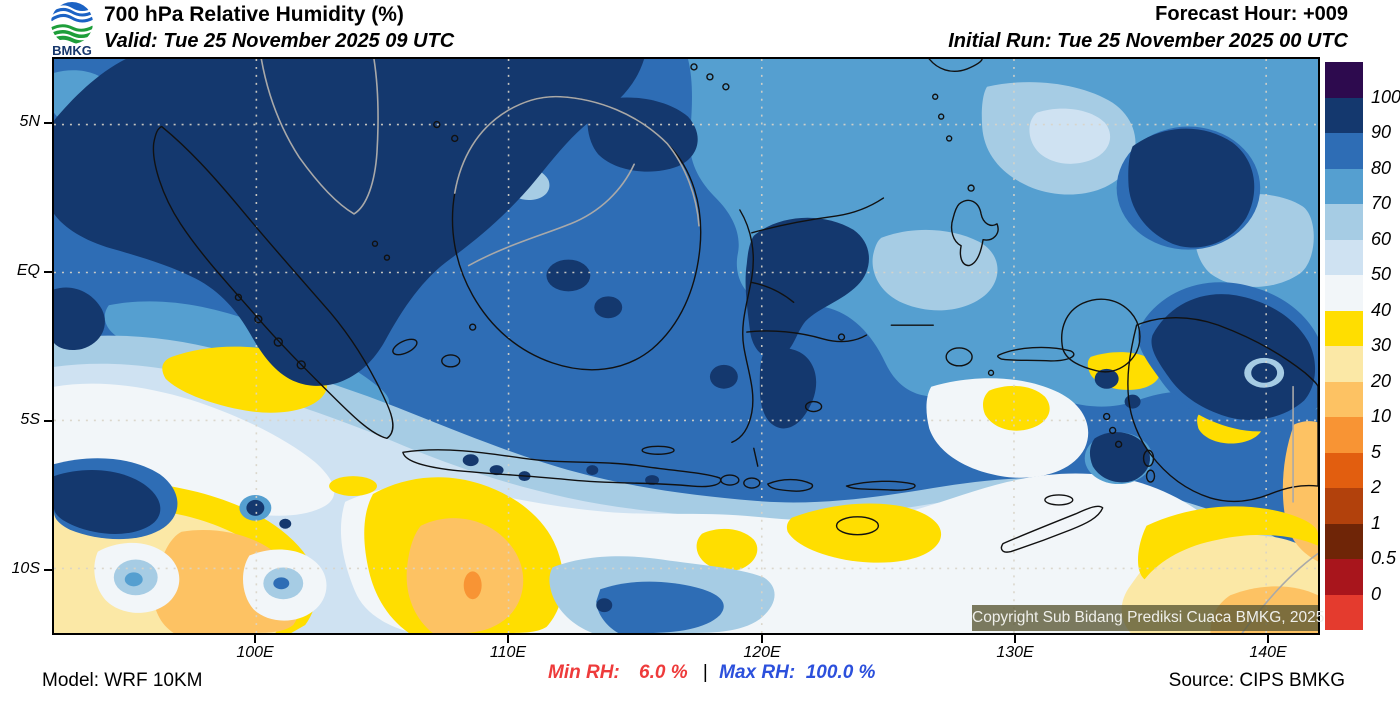  I want to click on colorbar-tick-label: 10, so click(1381, 416).